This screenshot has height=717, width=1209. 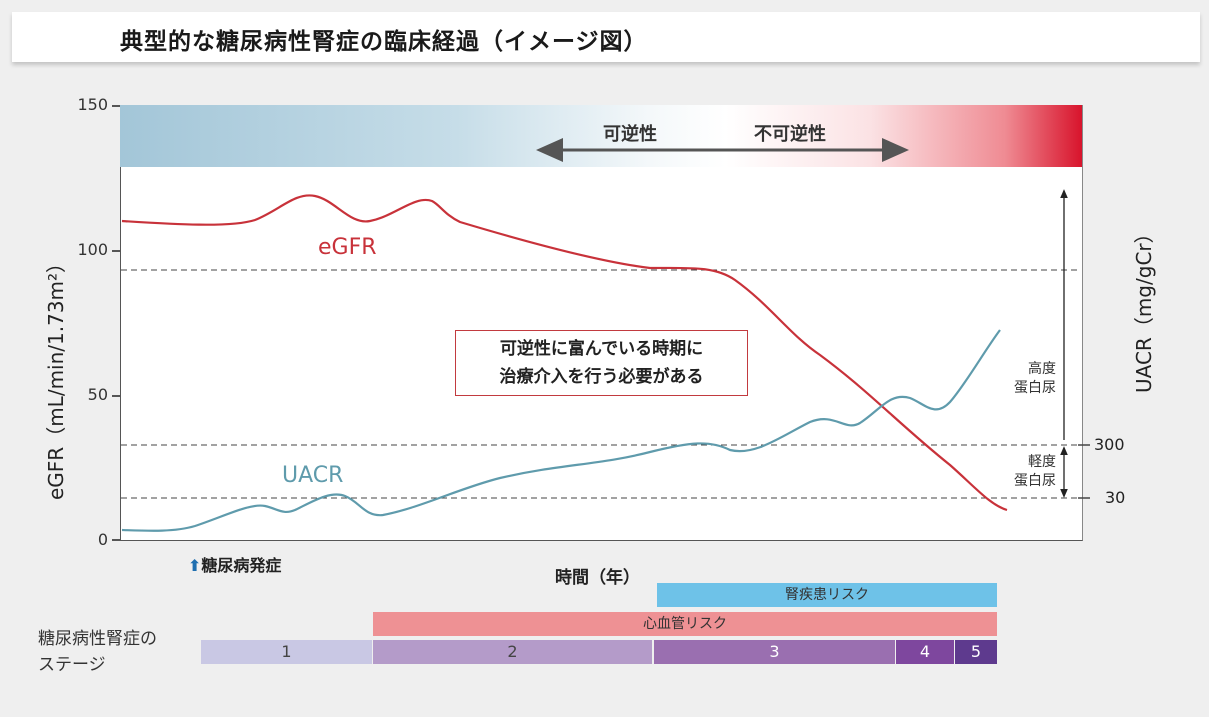 I want to click on severe-line-2: 蛋白尿, so click(x=1035, y=388).